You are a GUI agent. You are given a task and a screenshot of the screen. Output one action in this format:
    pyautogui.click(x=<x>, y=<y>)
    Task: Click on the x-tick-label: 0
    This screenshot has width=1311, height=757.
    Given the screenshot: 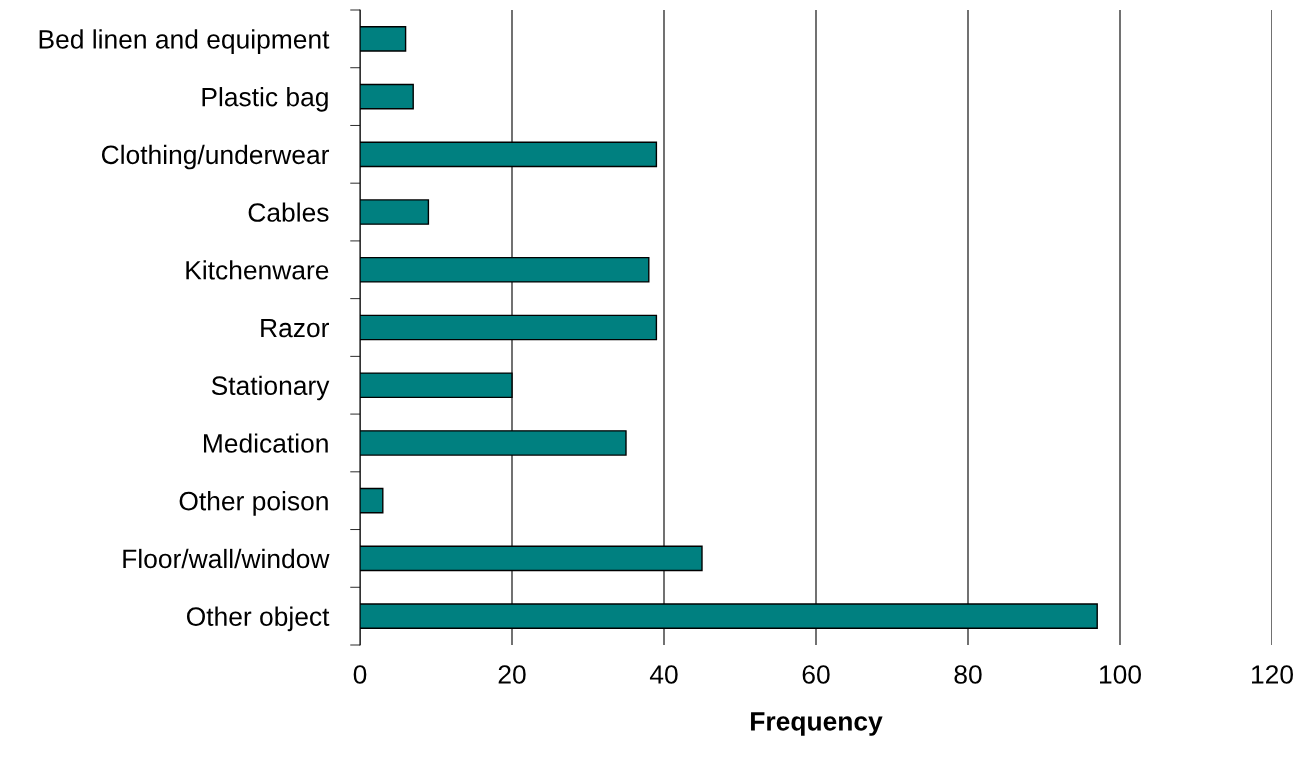 What is the action you would take?
    pyautogui.click(x=360, y=674)
    